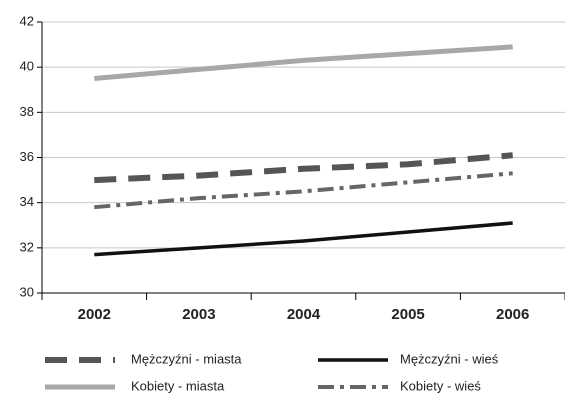 This screenshot has width=565, height=401. What do you see at coordinates (304, 314) in the screenshot?
I see `x-tick-label: 2004` at bounding box center [304, 314].